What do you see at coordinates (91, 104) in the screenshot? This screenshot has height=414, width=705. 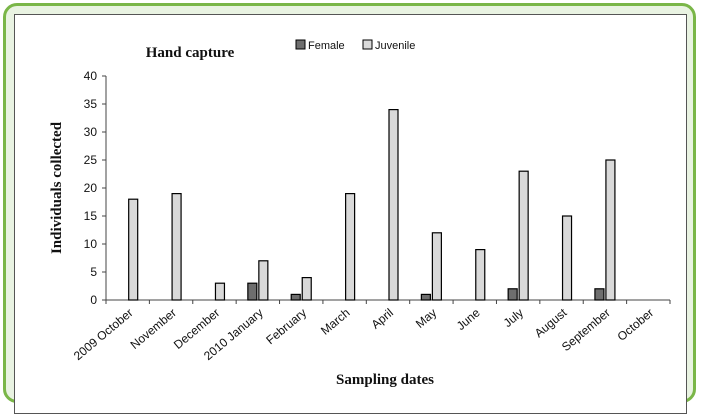 I see `y-tick-label: 35` at bounding box center [91, 104].